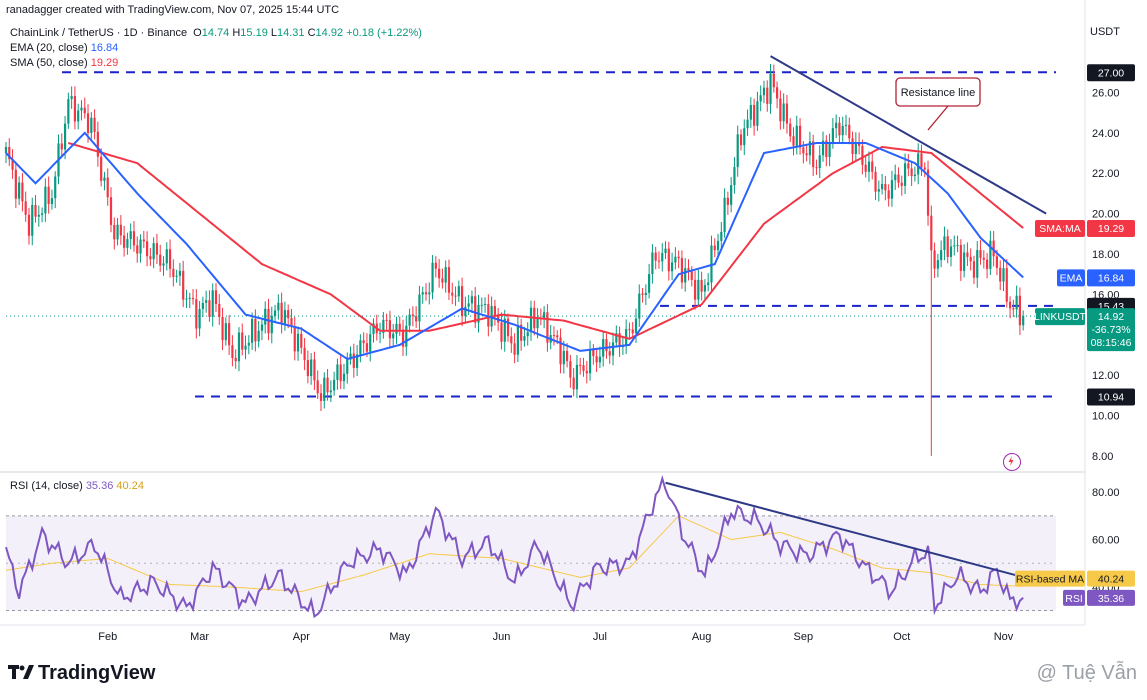 The height and width of the screenshot is (700, 1147). Describe the element at coordinates (329, 33) in the screenshot. I see `close-value: 14.92` at that location.